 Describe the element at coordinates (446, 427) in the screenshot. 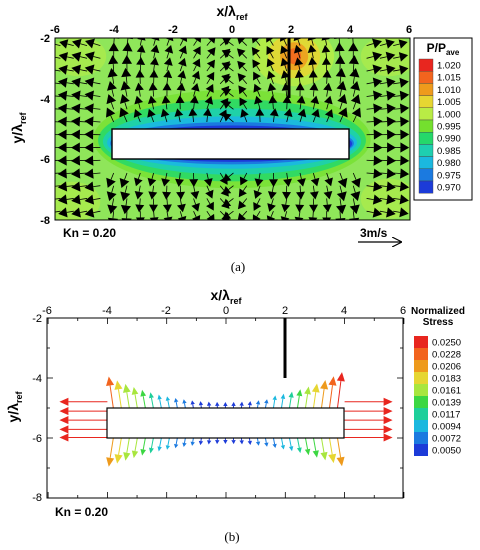

I see `legend-label: 0.0094` at that location.